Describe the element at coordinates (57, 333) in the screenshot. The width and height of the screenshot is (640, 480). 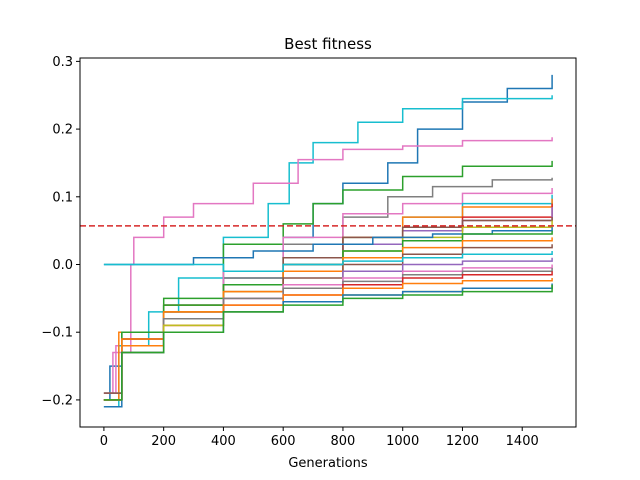
I see `y-tick-label: −0.1` at that location.